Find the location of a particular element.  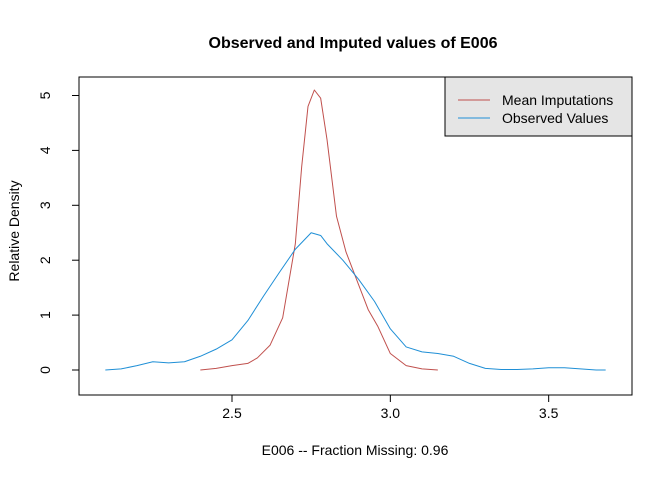

y-axis-label: Relative Density is located at coordinates (14, 230).